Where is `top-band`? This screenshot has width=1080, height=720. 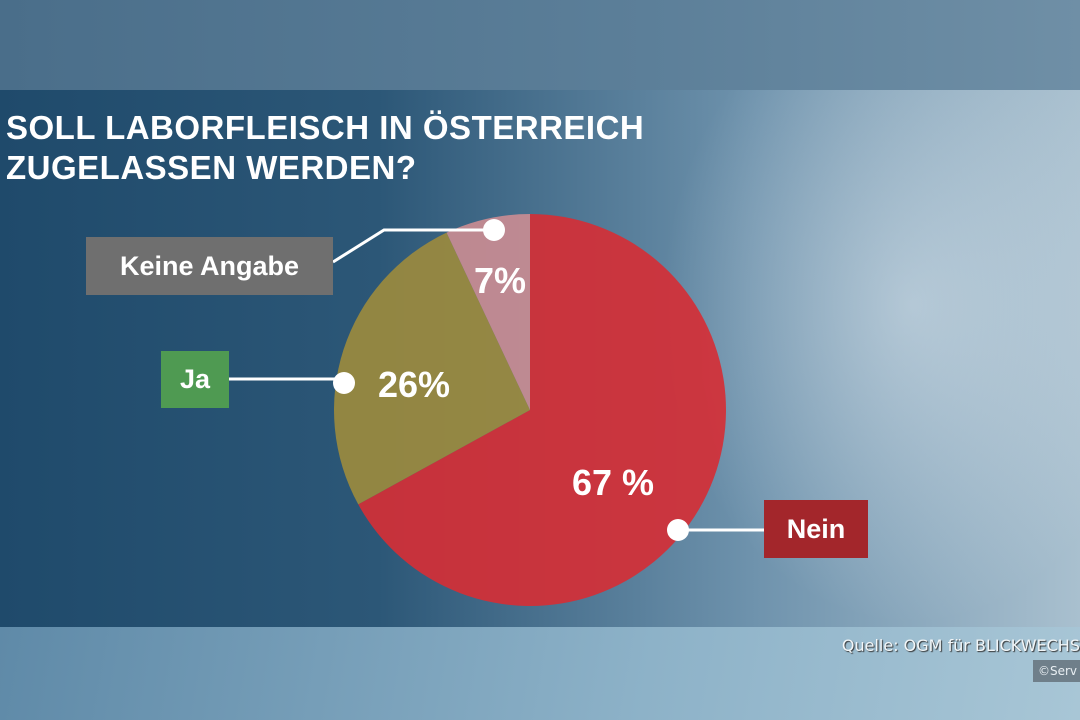 top-band is located at coordinates (540, 45).